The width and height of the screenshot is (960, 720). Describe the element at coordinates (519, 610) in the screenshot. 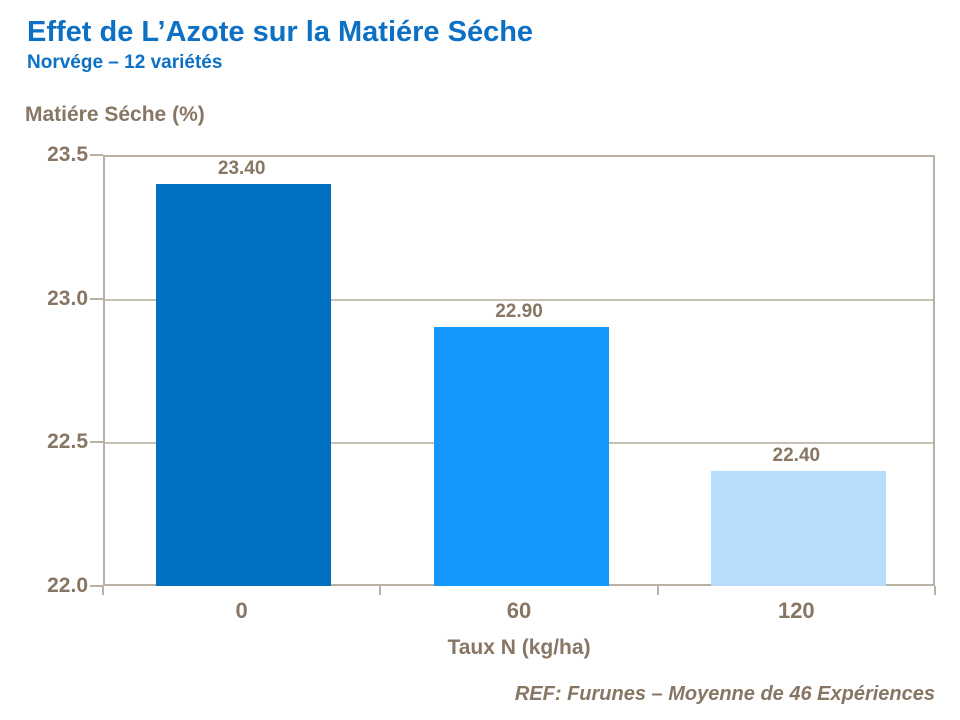

I see `x-category-label: 60` at that location.